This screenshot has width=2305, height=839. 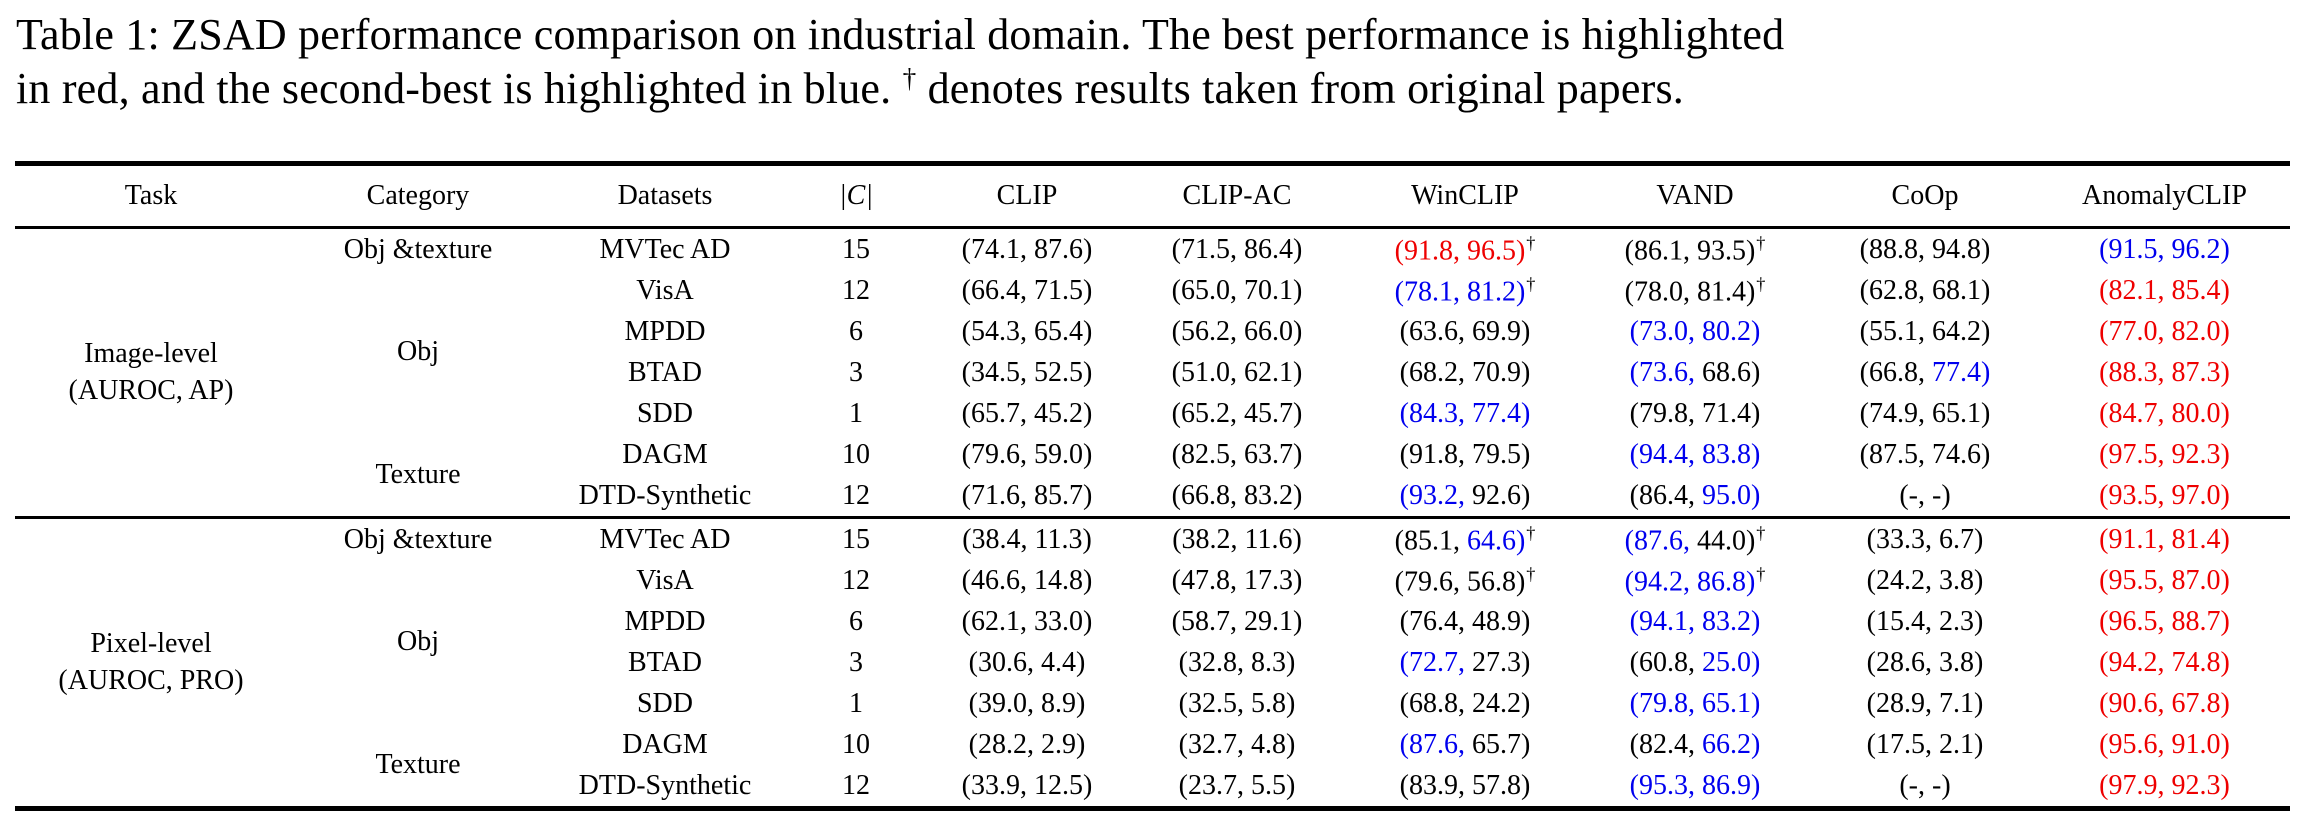 What do you see at coordinates (2132, 621) in the screenshot?
I see `result-value-first: (96.5,` at bounding box center [2132, 621].